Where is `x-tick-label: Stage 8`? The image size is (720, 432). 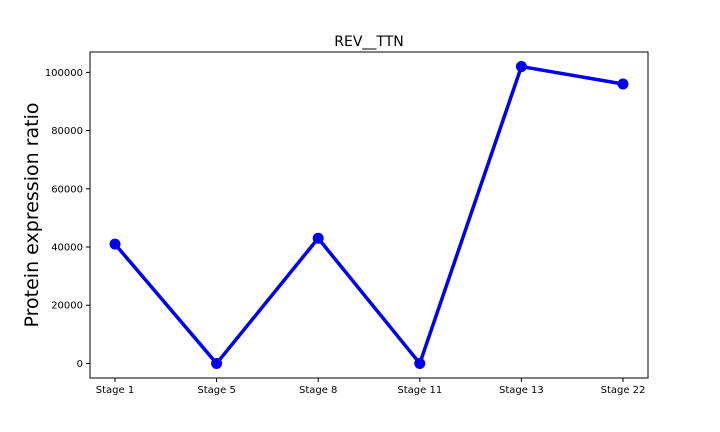
x-tick-label: Stage 8 is located at coordinates (318, 390).